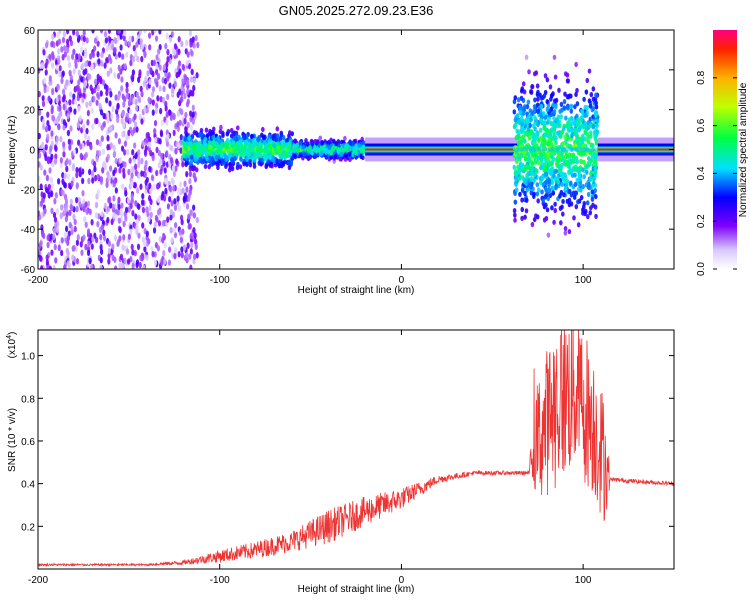  I want to click on snr-scale-prefix: (x10, so click(12, 348).